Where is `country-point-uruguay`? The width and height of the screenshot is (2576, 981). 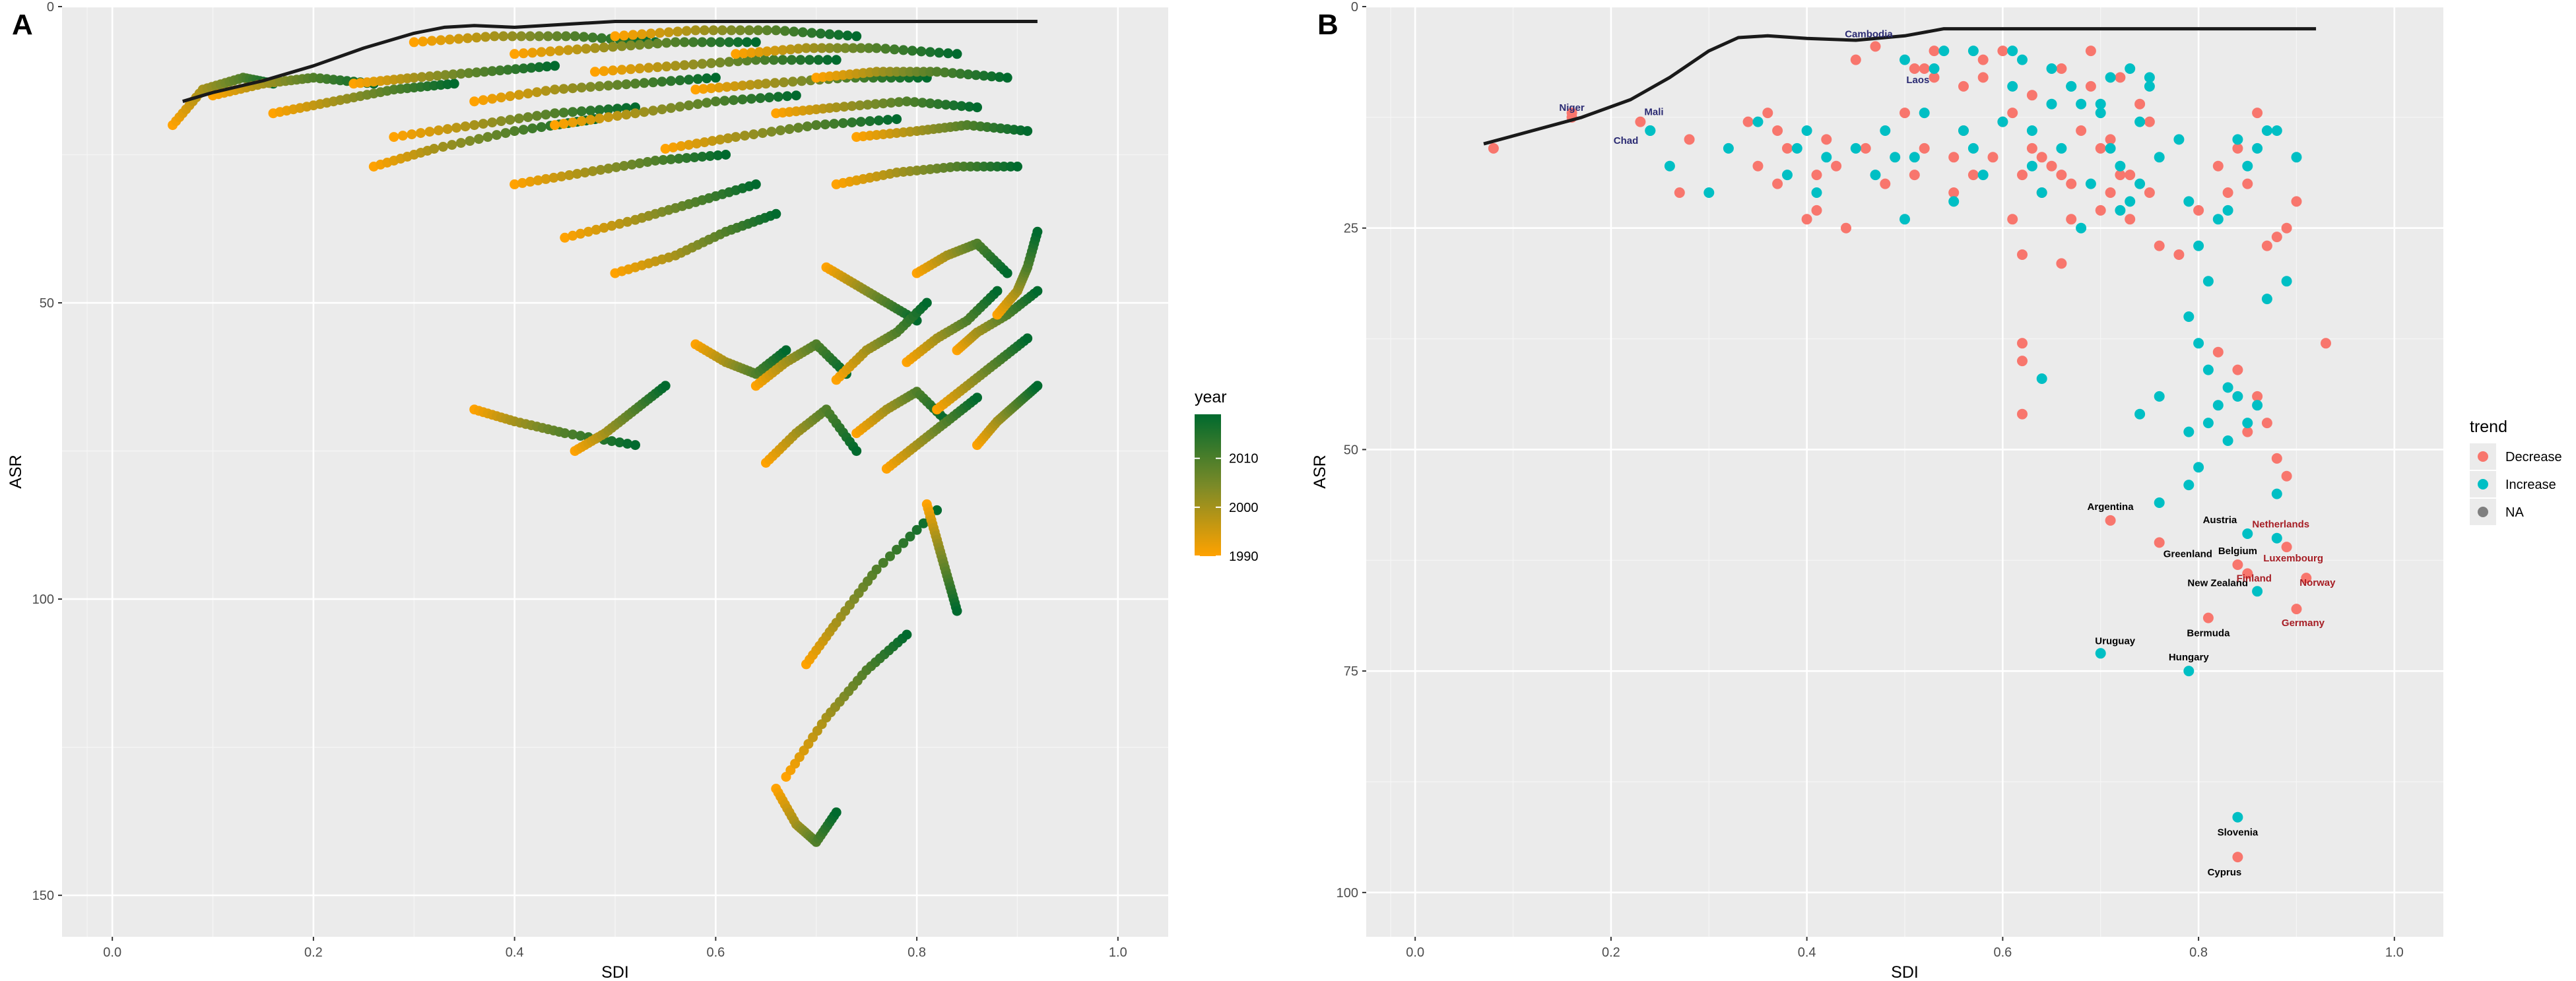 country-point-uruguay is located at coordinates (2100, 653).